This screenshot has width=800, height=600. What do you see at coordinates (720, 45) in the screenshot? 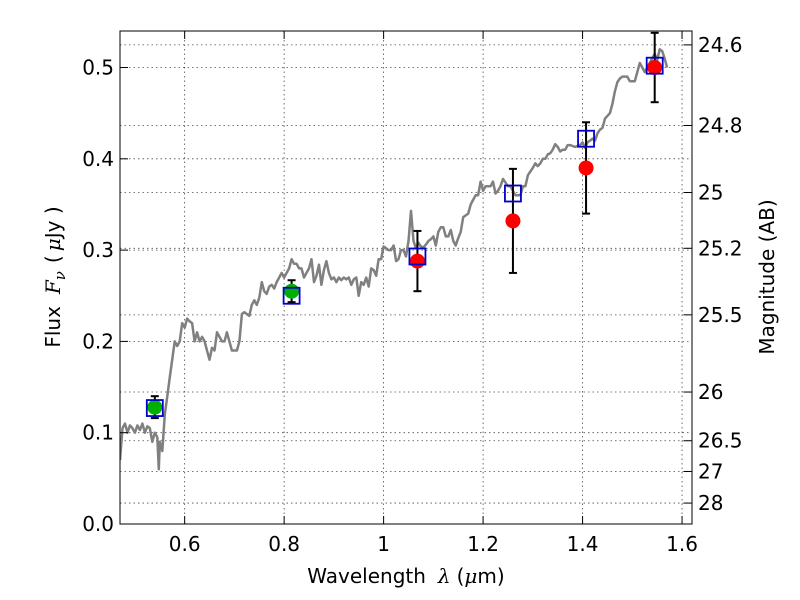
I see `y2-tick-label: 24.6` at bounding box center [720, 45].